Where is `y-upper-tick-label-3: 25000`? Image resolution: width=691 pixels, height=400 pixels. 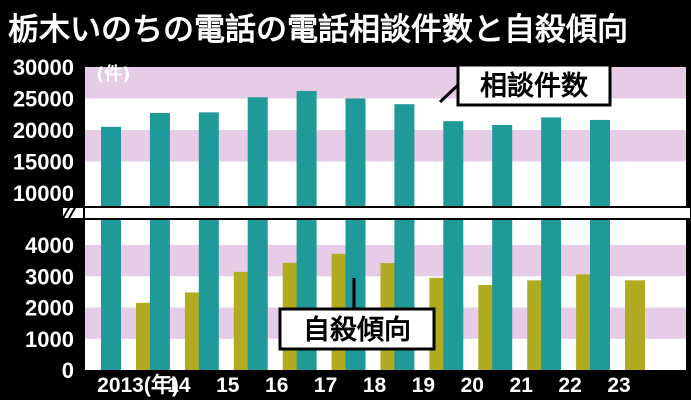 y-upper-tick-label-3: 25000 is located at coordinates (43, 99).